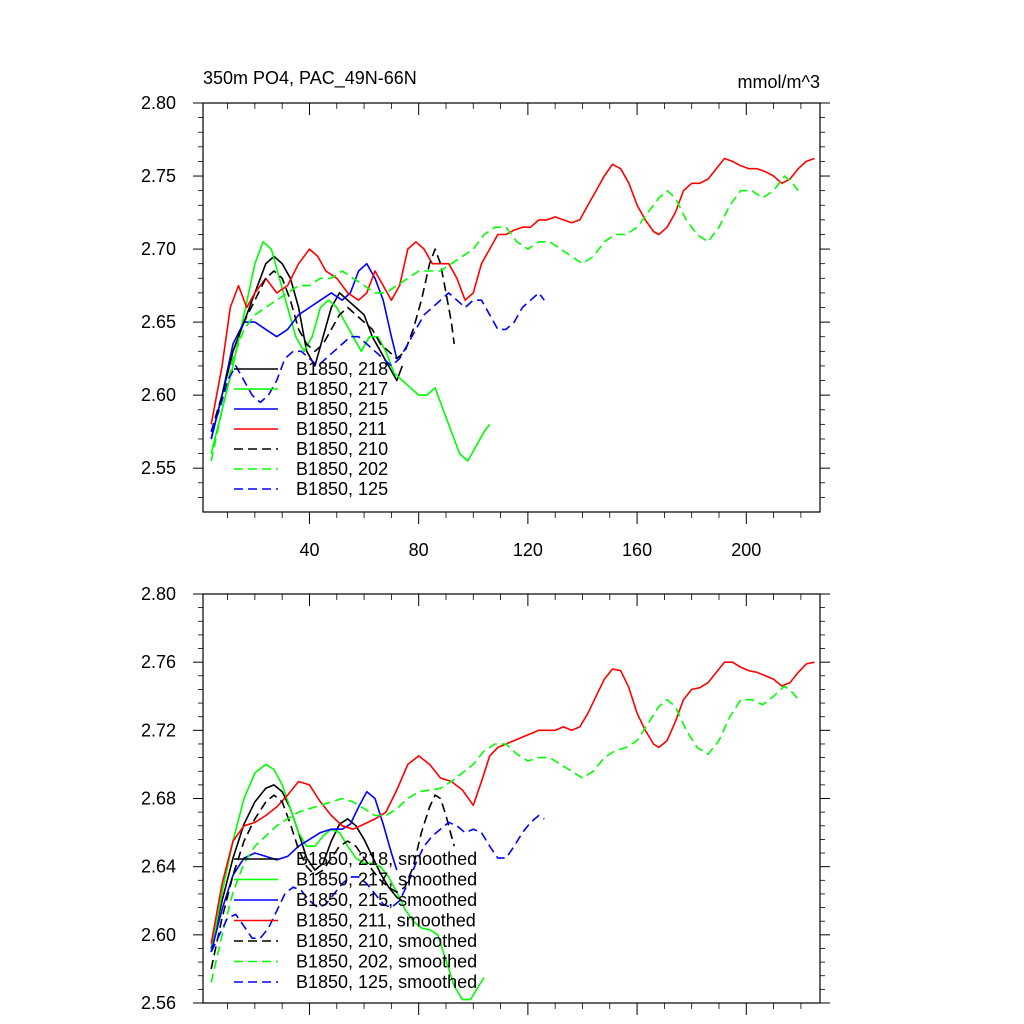 The image size is (1024, 1024). I want to click on top-x-tick-label: 40, so click(309, 550).